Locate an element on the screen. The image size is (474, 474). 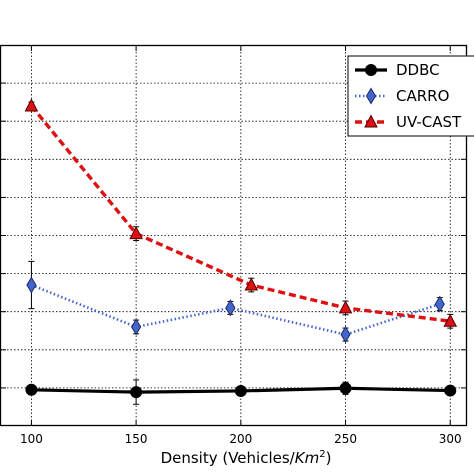
legend-marker-carro is located at coordinates (371, 96).